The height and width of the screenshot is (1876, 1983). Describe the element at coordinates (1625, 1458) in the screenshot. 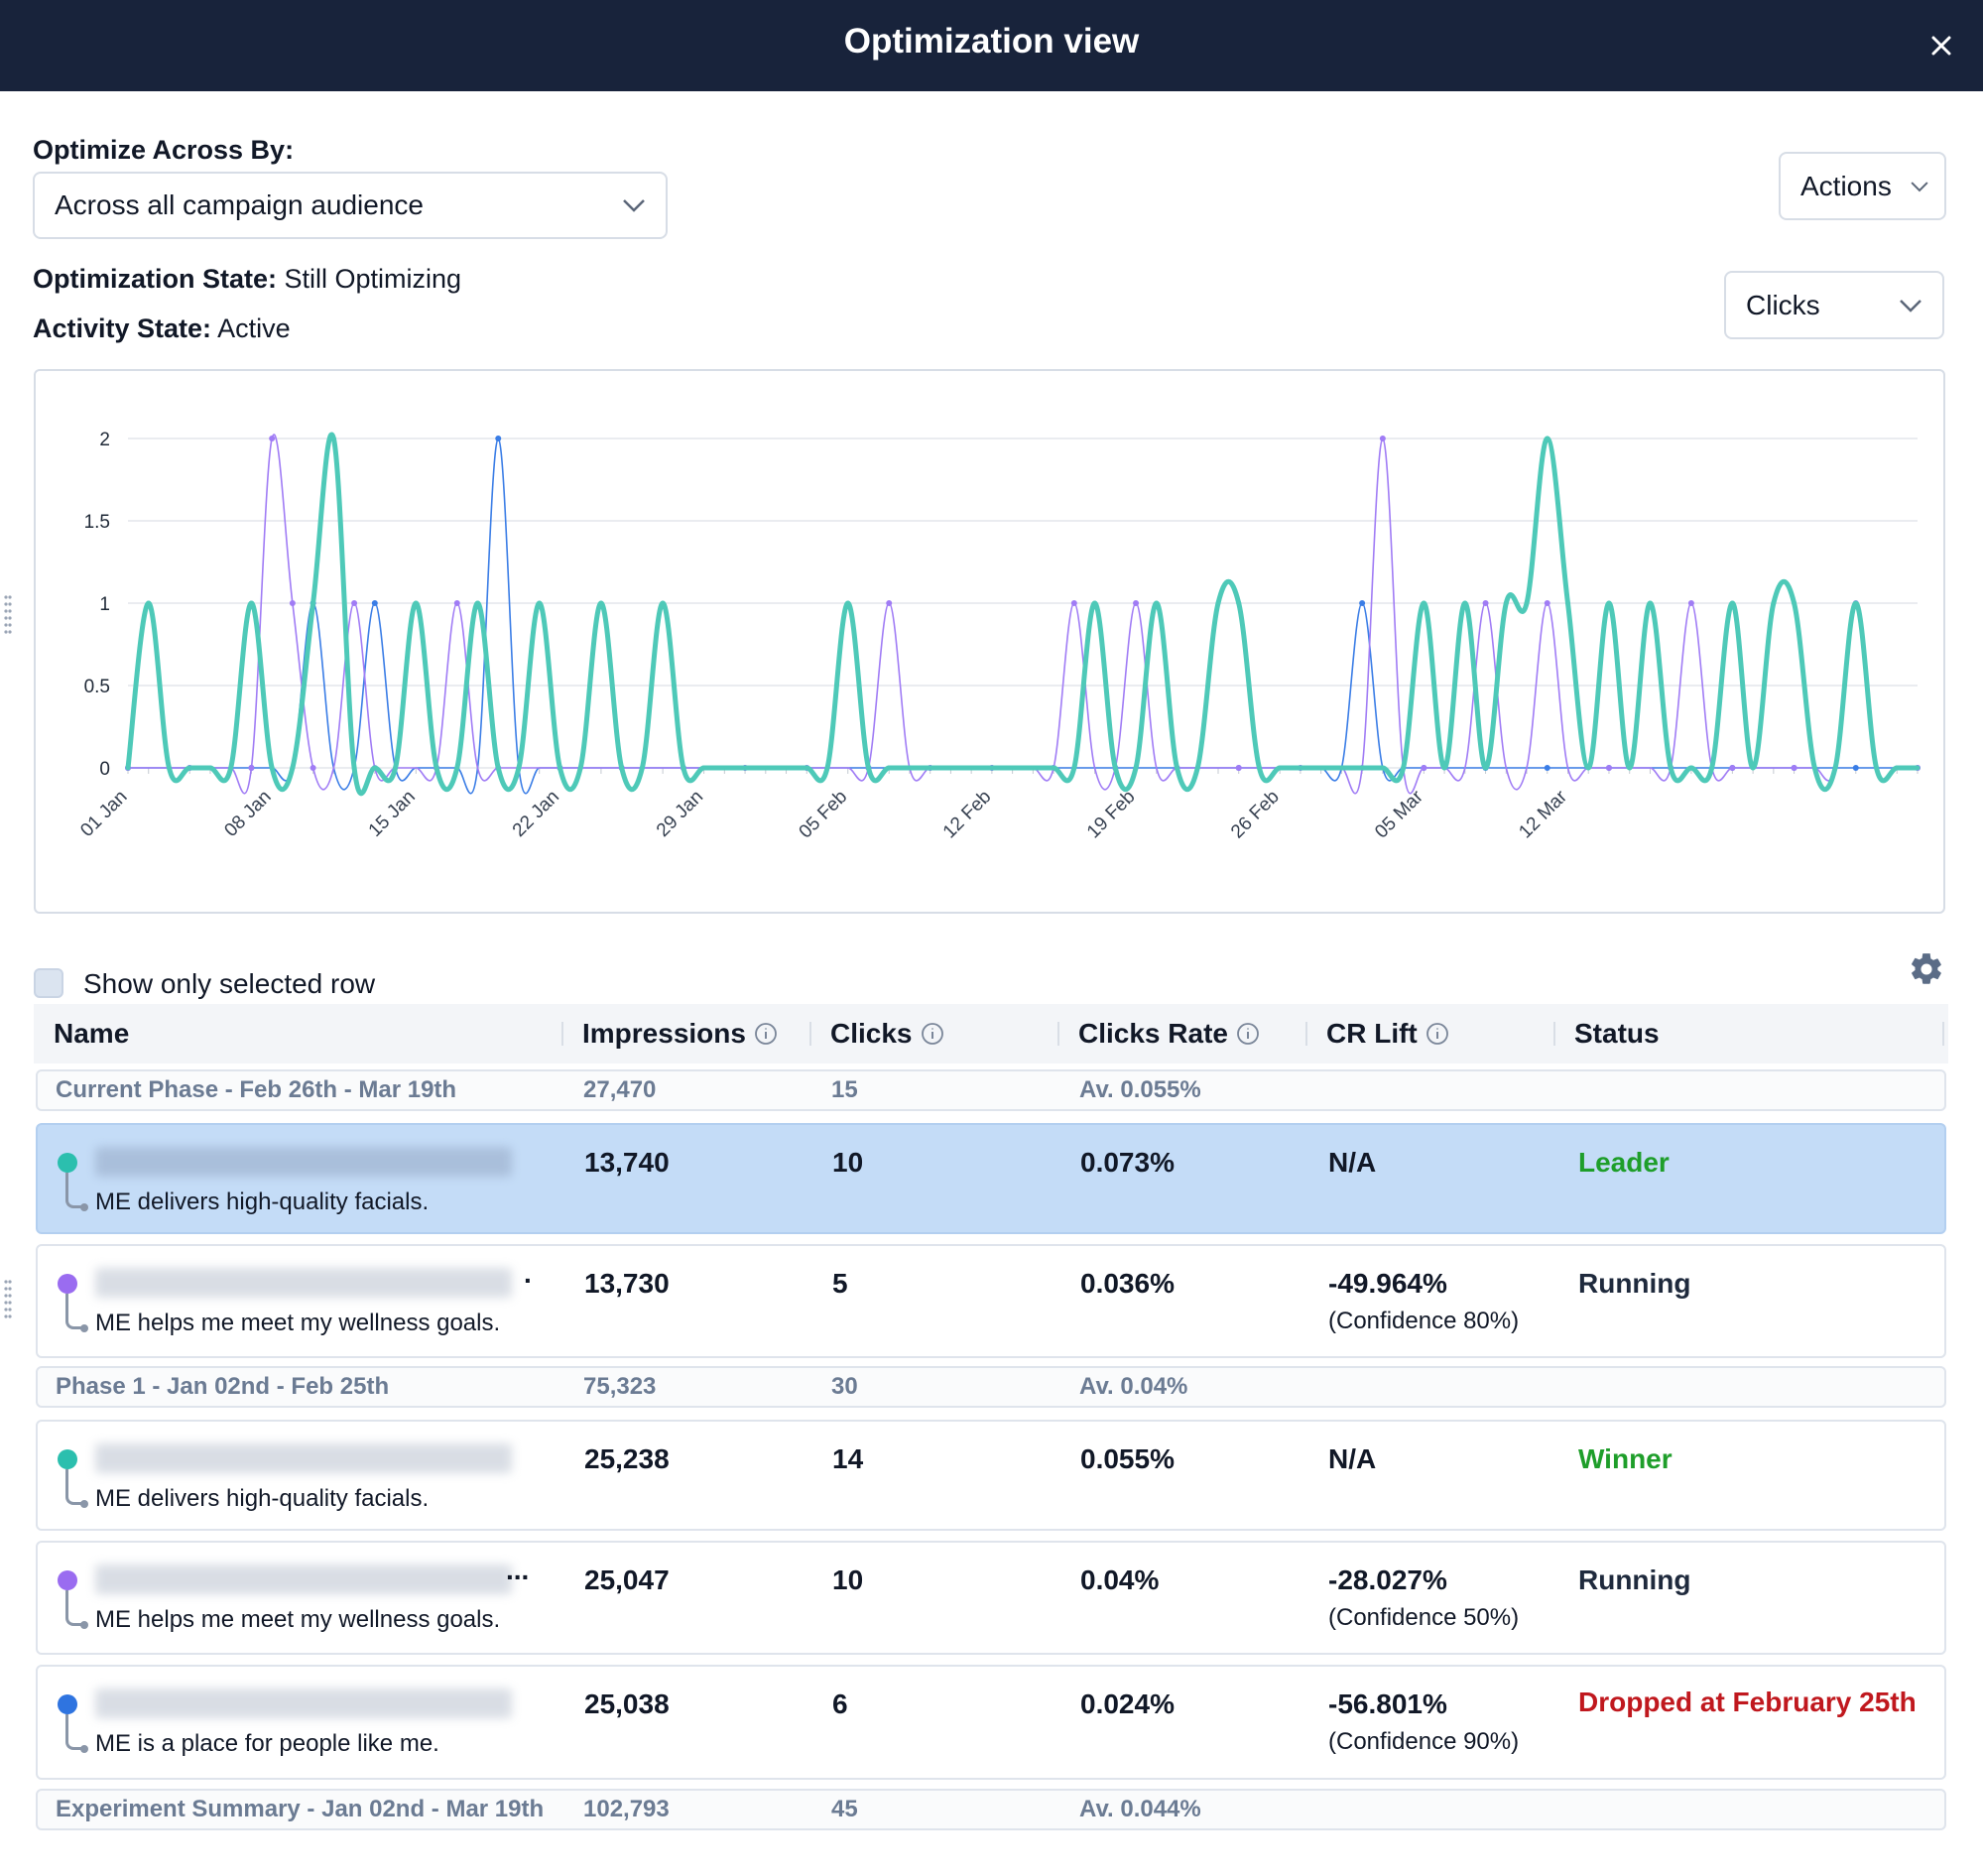

I see `status-badge: Winner` at that location.